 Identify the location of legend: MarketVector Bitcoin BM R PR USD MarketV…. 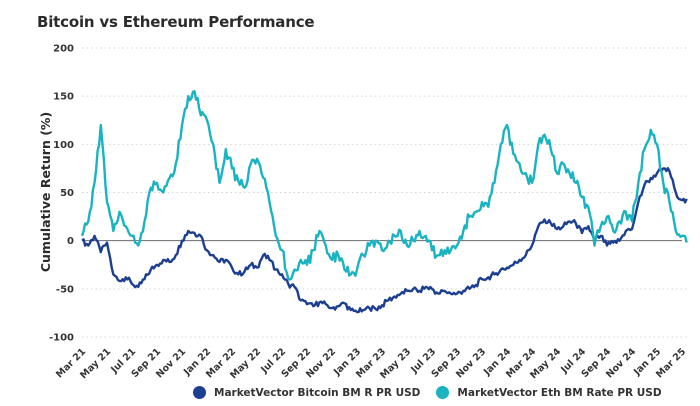
(435, 392).